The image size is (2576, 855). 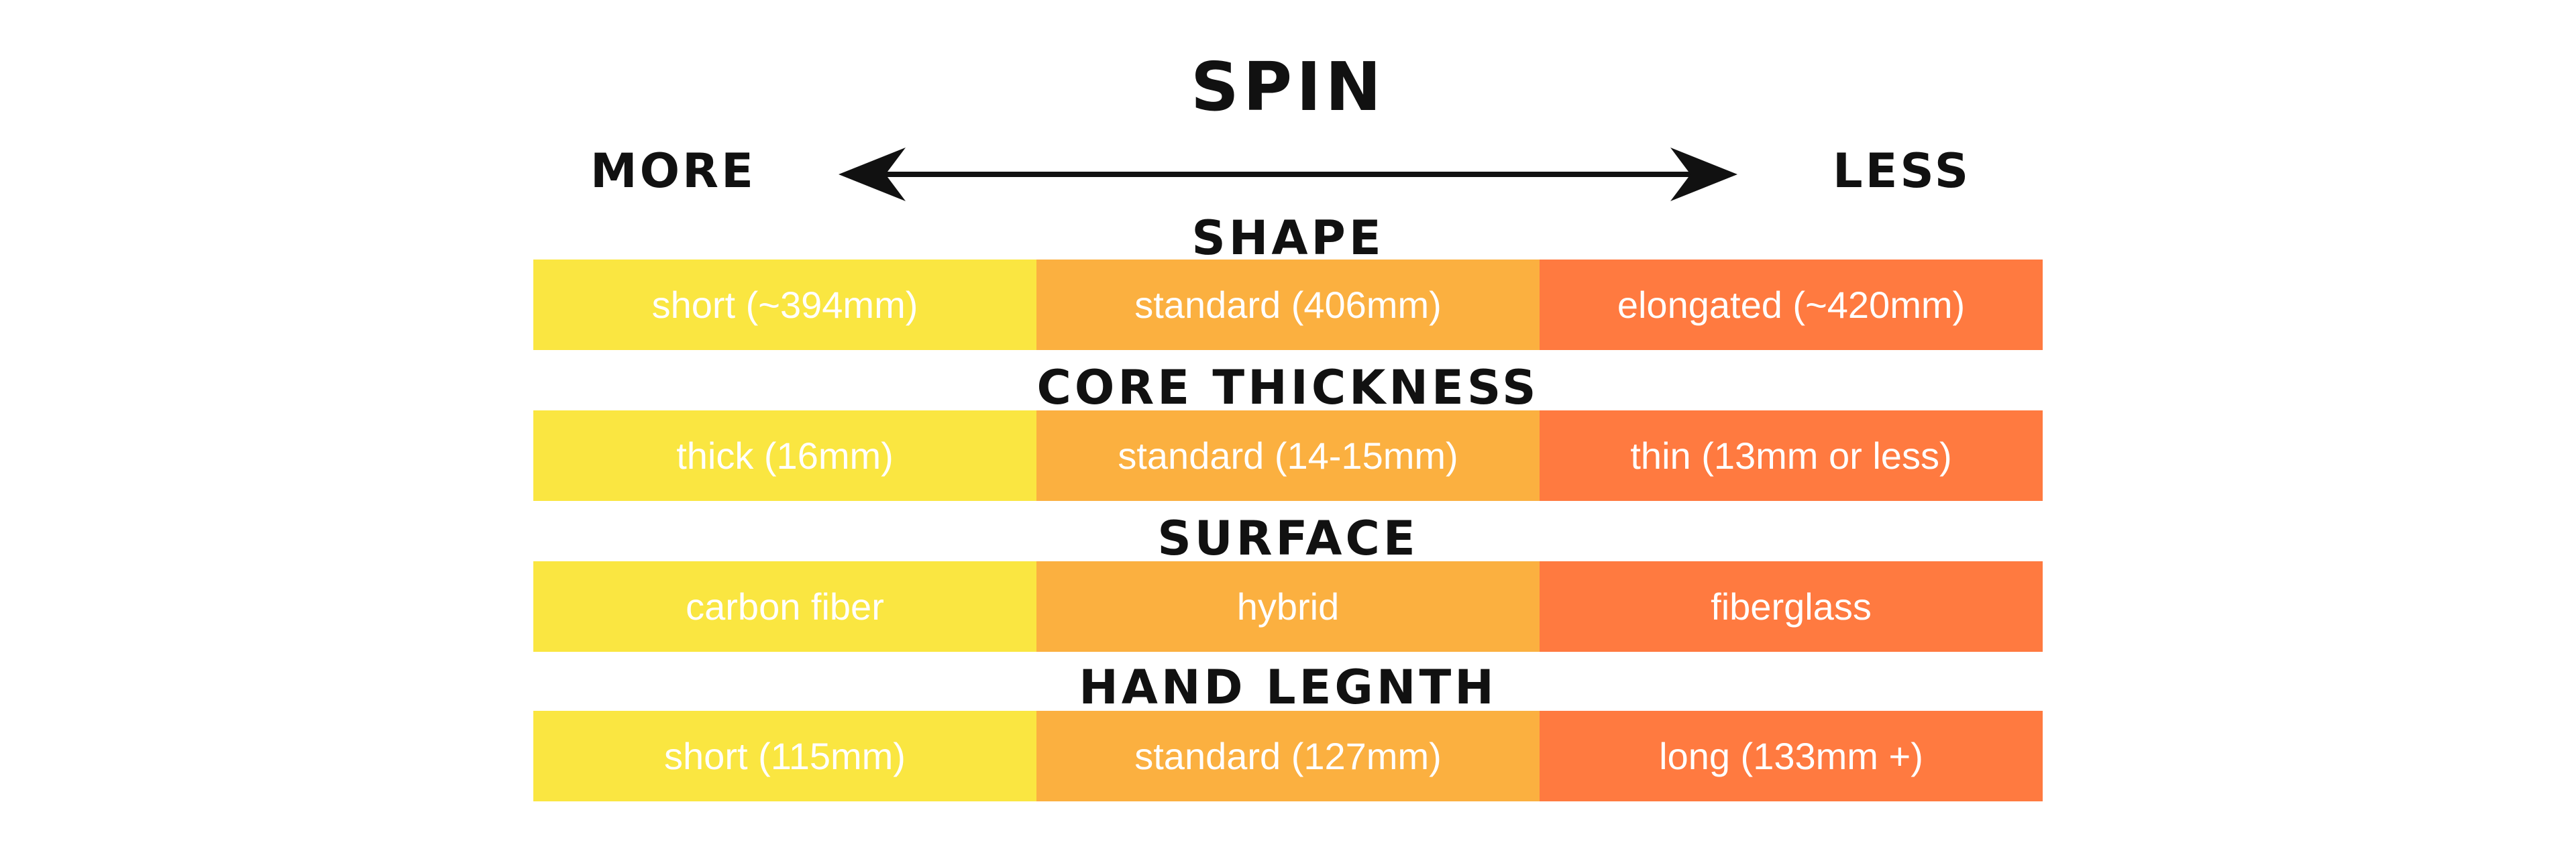 What do you see at coordinates (784, 305) in the screenshot?
I see `cell-more: short (~394mm)` at bounding box center [784, 305].